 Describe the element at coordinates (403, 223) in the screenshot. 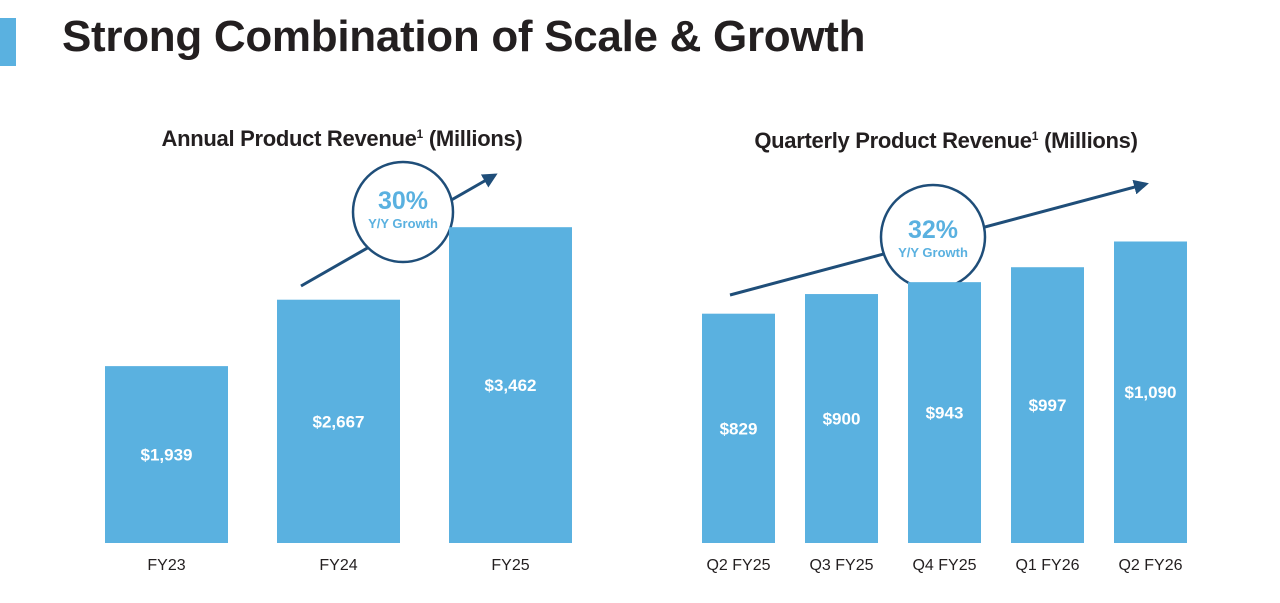

I see `annual-growth-label: Y/Y Growth` at that location.